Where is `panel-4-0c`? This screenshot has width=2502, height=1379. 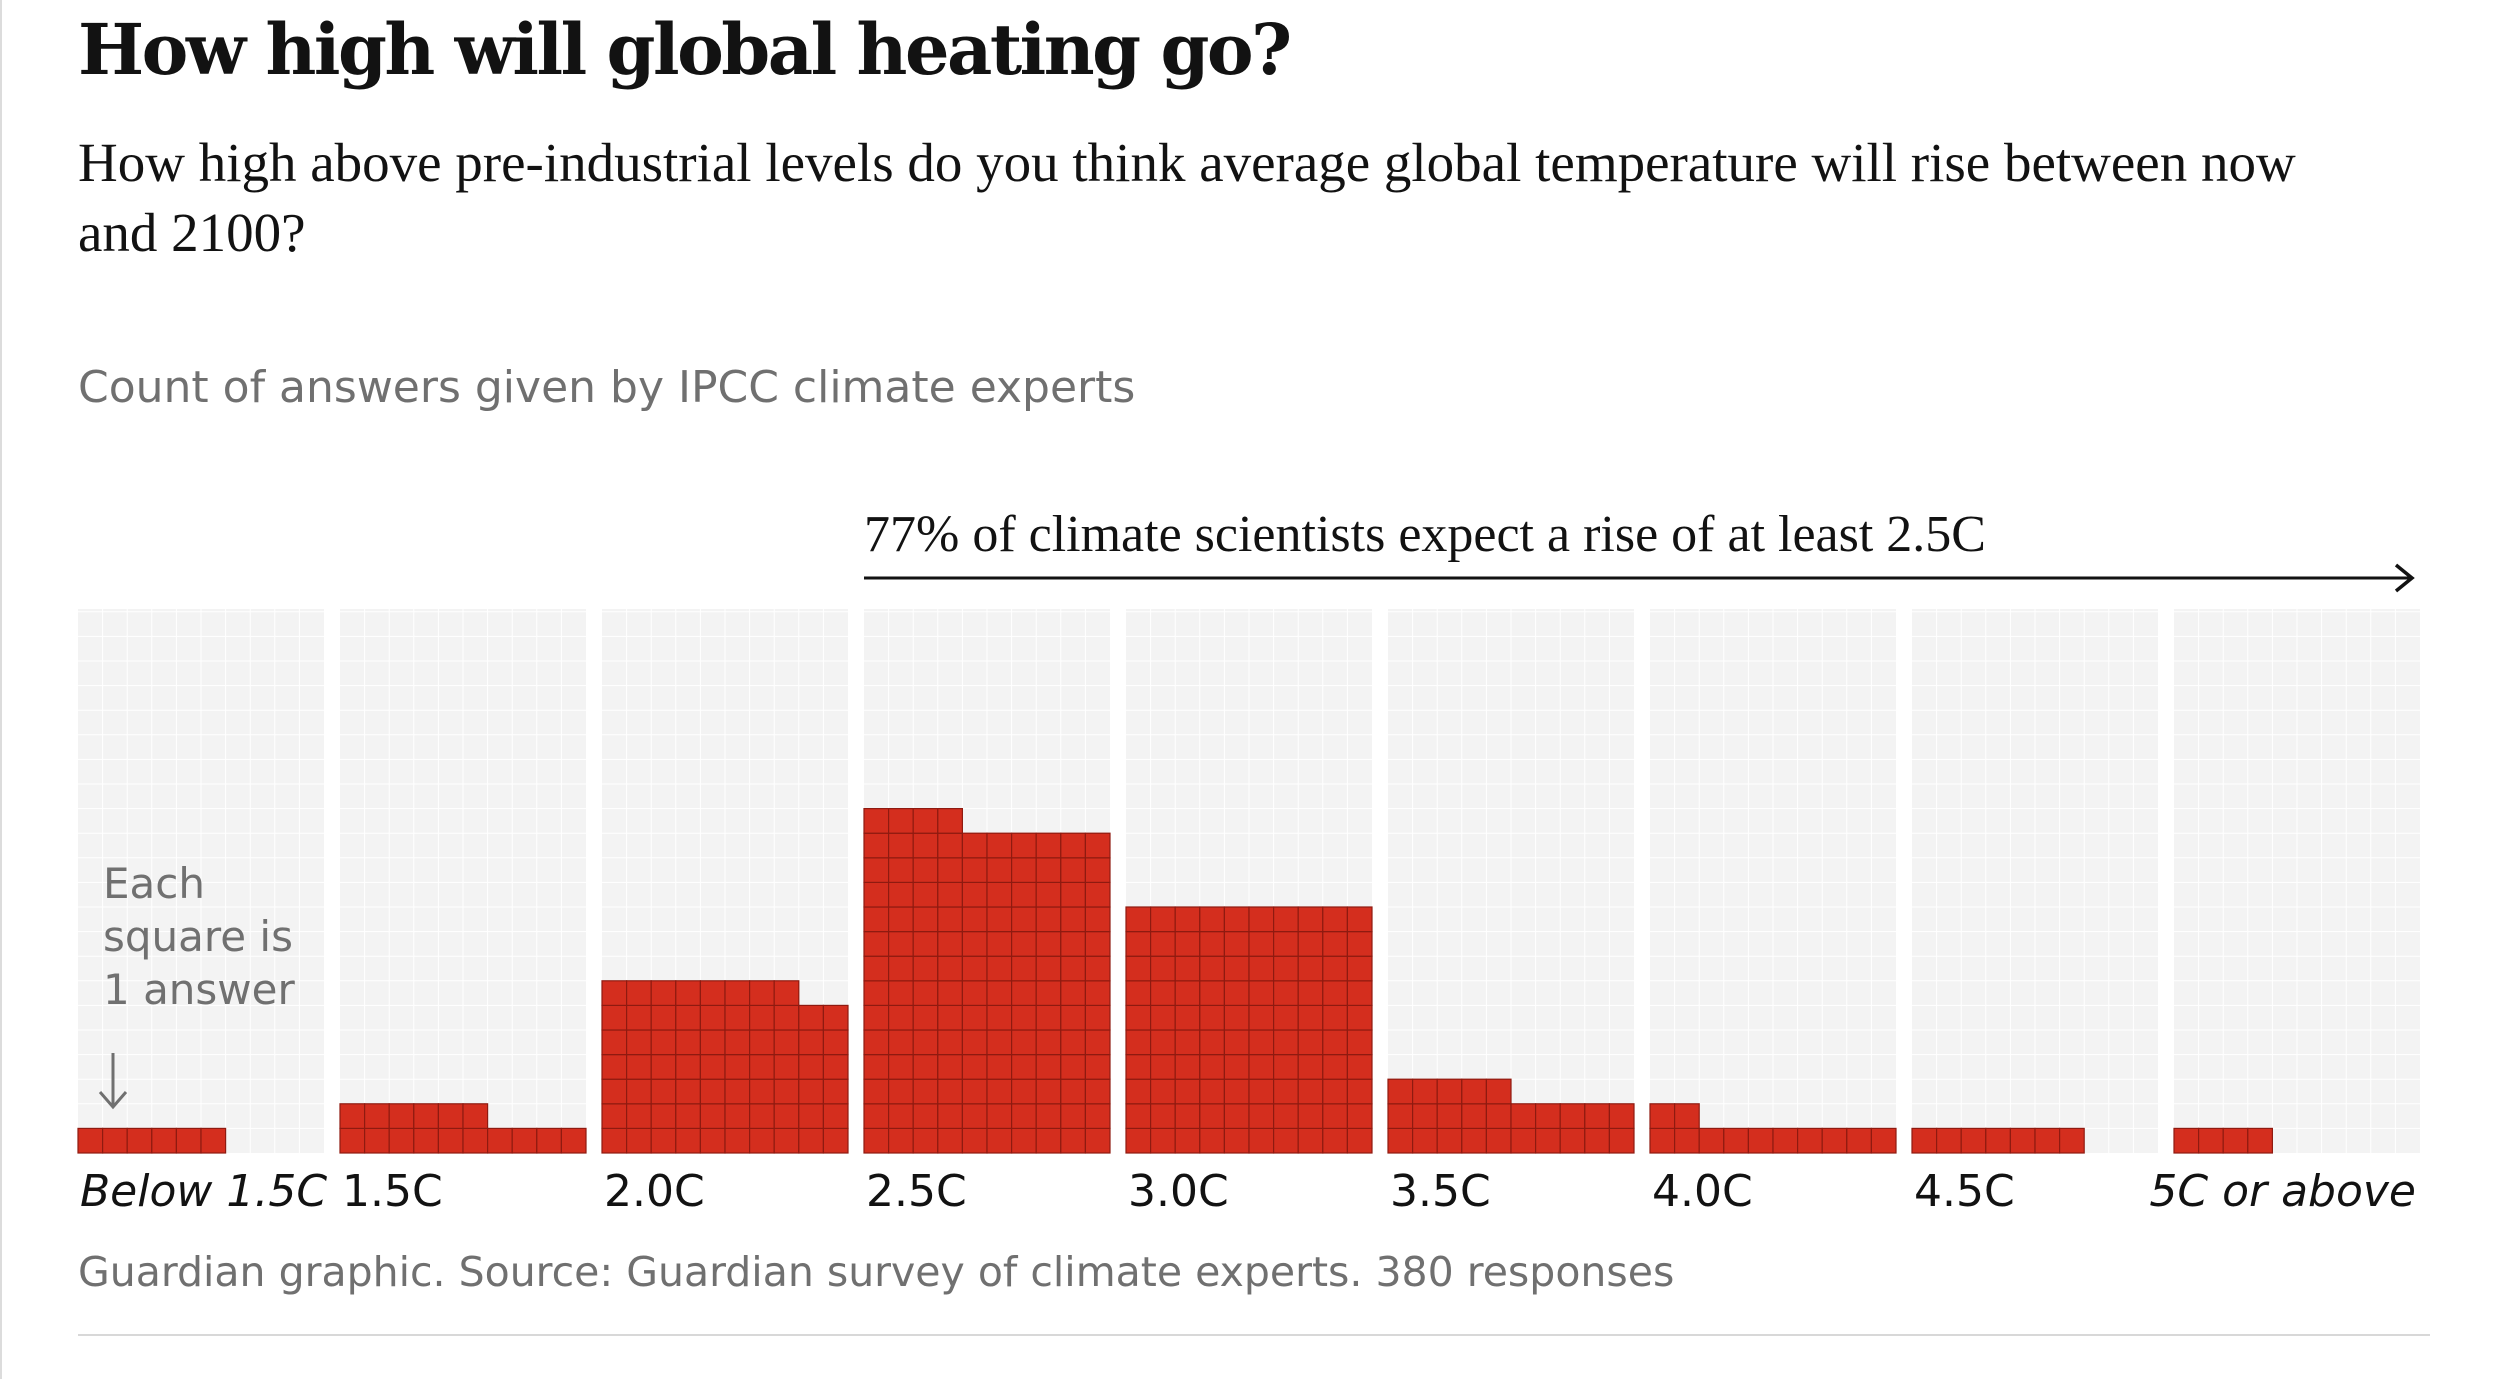
panel-4-0c is located at coordinates (1773, 881).